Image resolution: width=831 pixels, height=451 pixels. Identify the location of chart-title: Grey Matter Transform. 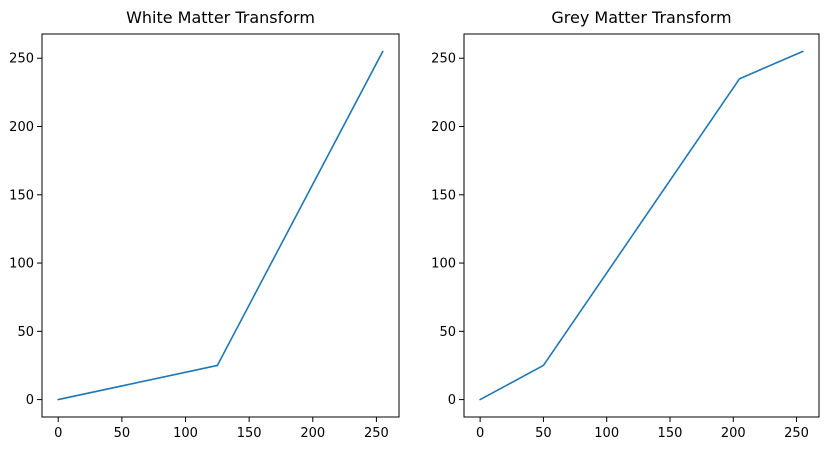
(641, 17).